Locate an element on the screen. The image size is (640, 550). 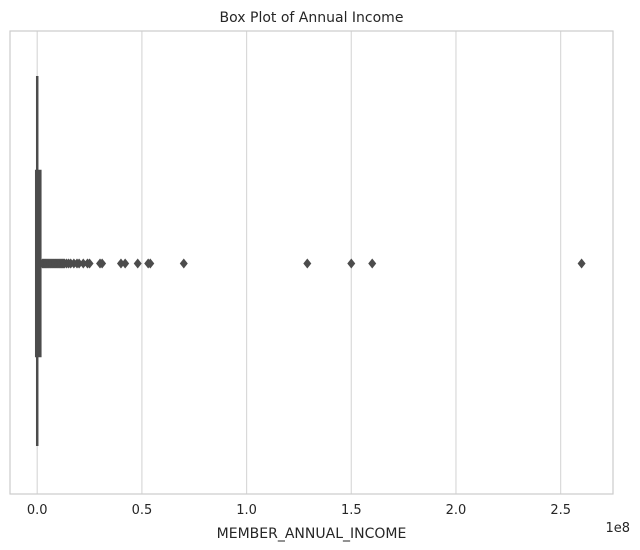
x-tick-label: 1.5 is located at coordinates (351, 510).